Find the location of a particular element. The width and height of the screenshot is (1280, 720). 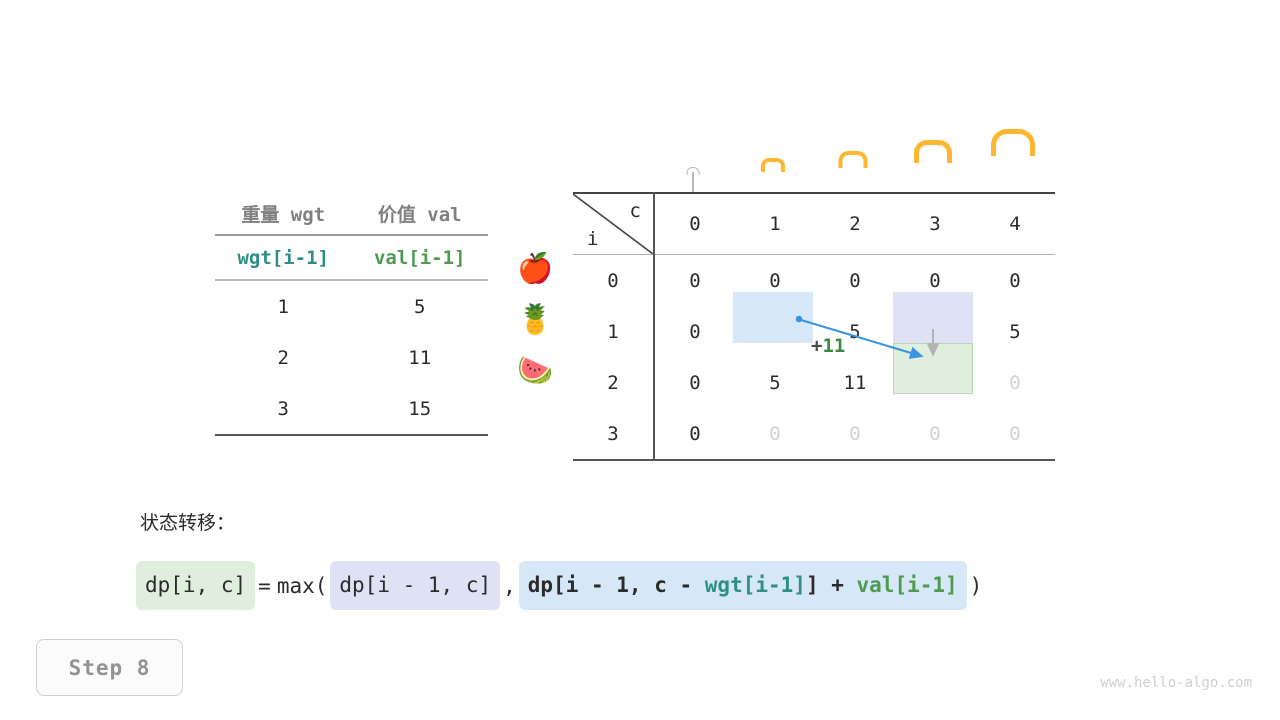

dp-col-header-3: 3 is located at coordinates (935, 223).